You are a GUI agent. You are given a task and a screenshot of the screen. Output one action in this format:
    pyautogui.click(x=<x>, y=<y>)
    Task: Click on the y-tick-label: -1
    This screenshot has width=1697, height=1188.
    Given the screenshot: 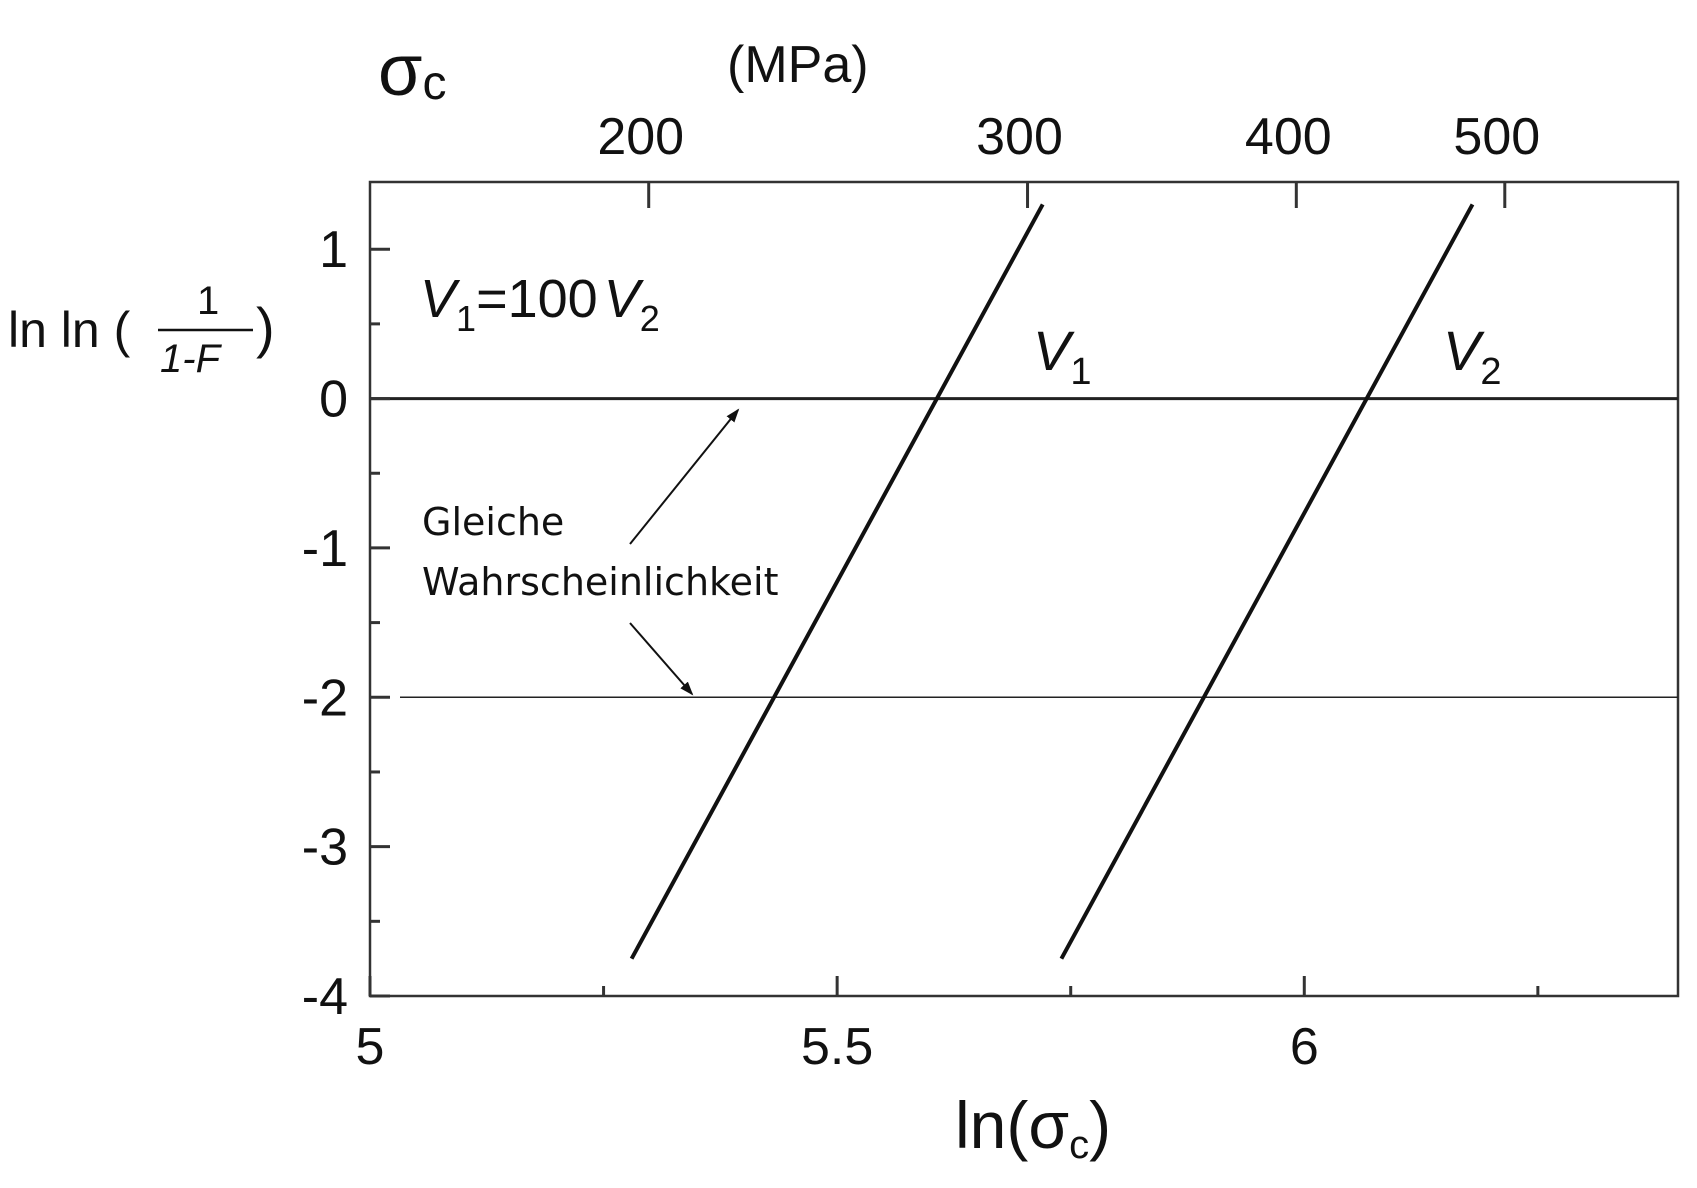 What is the action you would take?
    pyautogui.click(x=325, y=549)
    